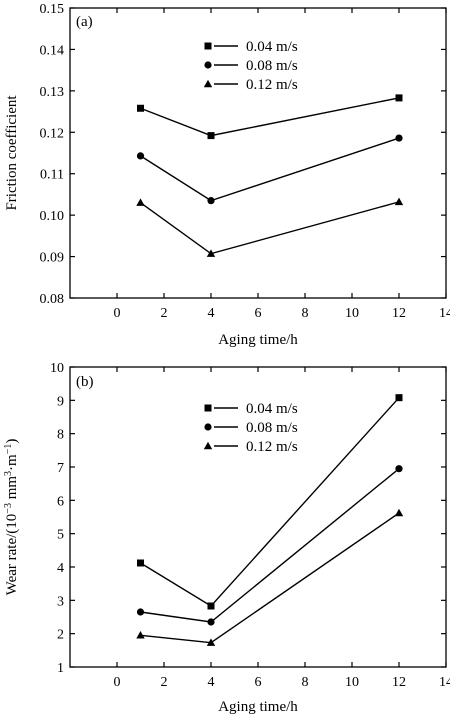 This screenshot has height=715, width=450. I want to click on y-axis-title-b-exp3: −1, so click(8, 449).